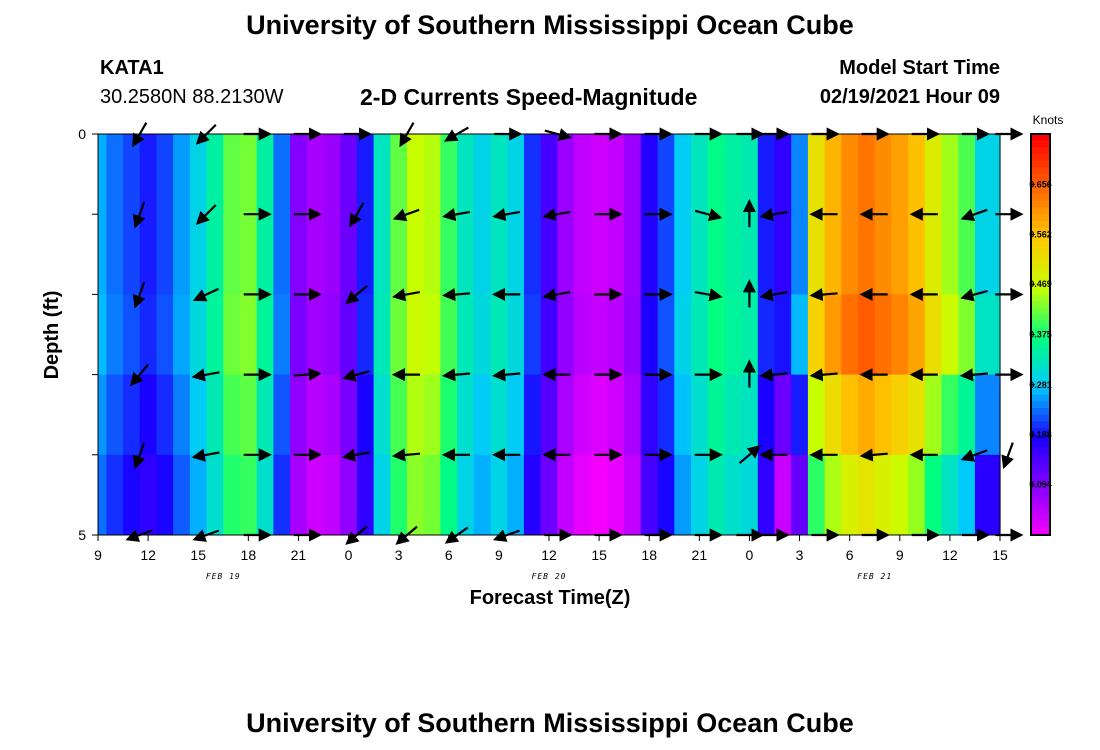 This screenshot has width=1100, height=750. I want to click on station-coordinates: 30.2580N 88.2130W, so click(192, 97).